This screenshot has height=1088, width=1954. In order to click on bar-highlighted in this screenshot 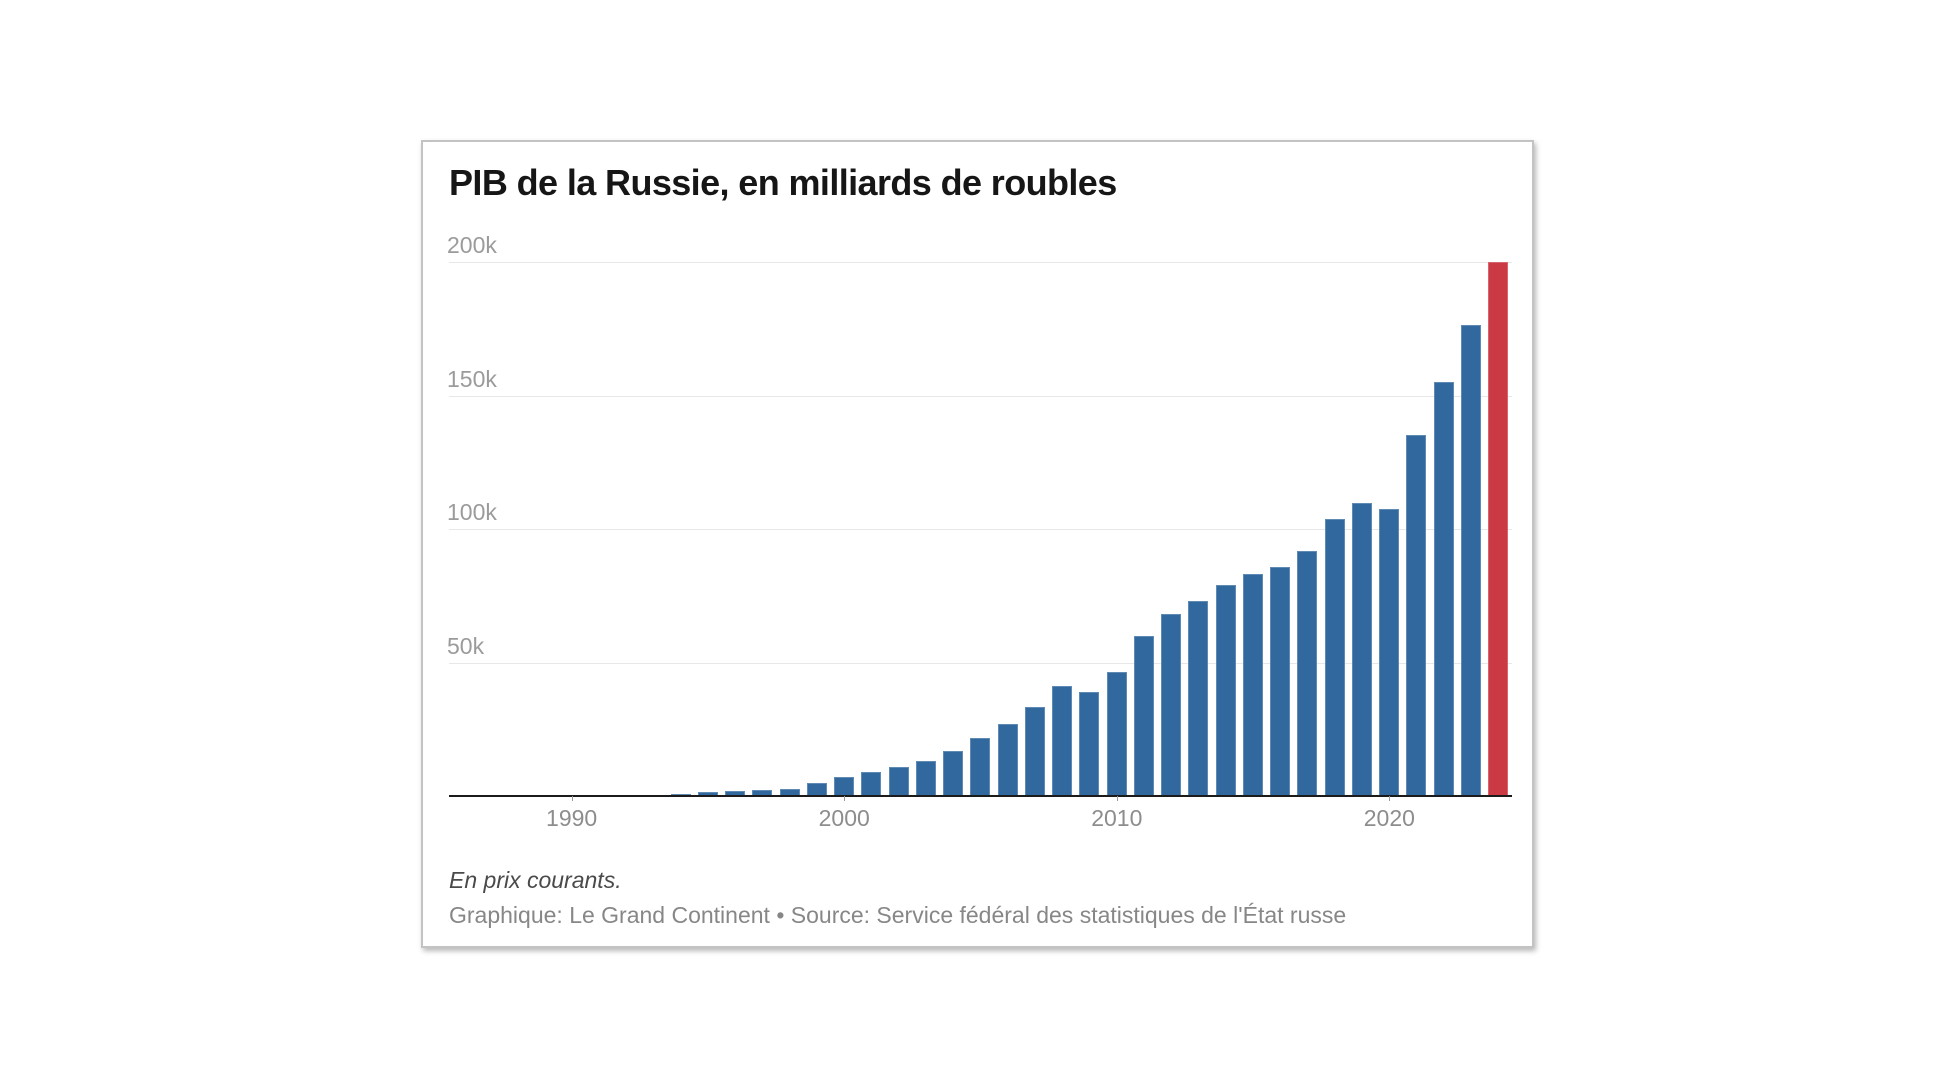, I will do `click(1498, 529)`.